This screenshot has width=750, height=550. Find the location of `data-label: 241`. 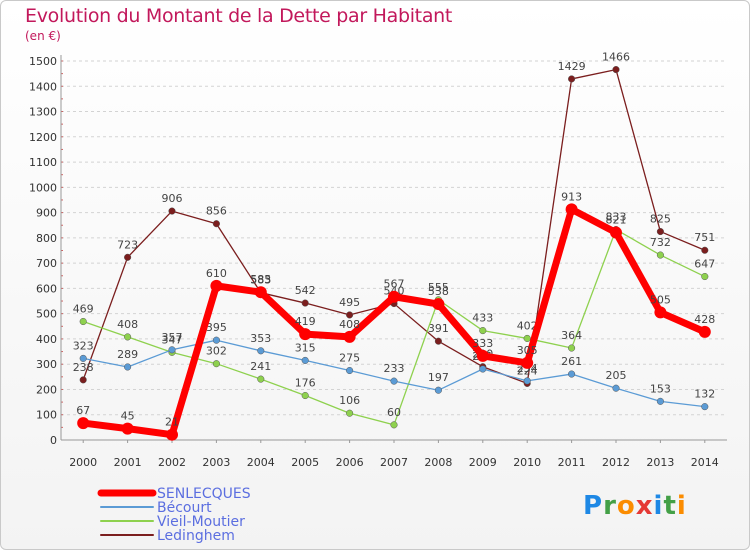

data-label: 241 is located at coordinates (260, 366).